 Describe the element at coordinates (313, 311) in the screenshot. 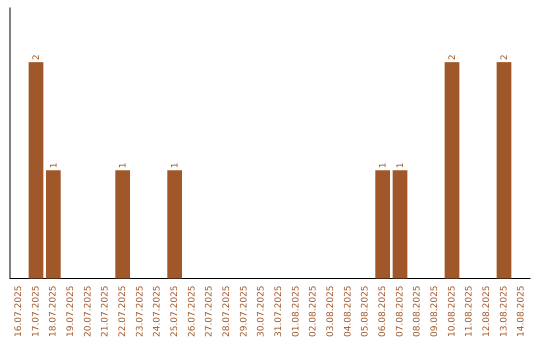

I see `x-tick-label: 02.08.2025` at that location.